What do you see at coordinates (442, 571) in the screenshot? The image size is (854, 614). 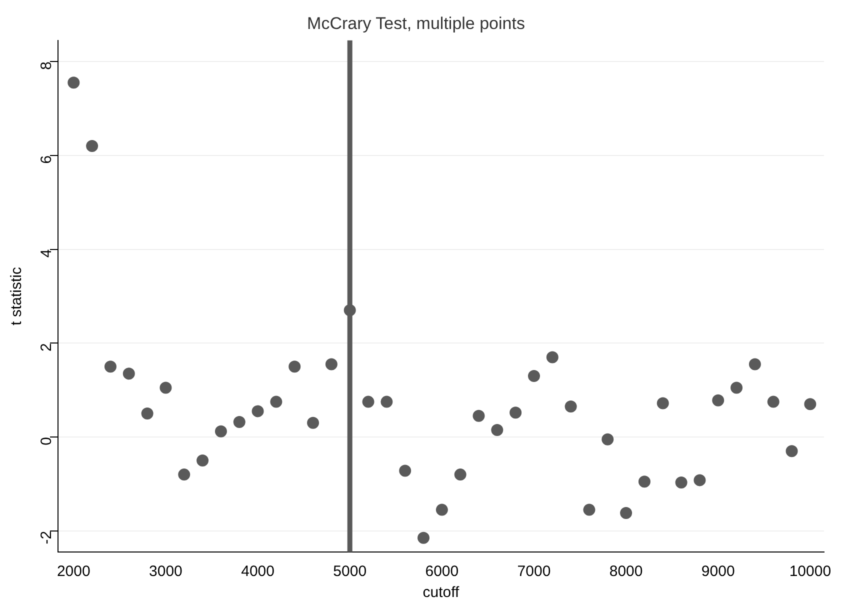 I see `x-tick-label: 6000` at bounding box center [442, 571].